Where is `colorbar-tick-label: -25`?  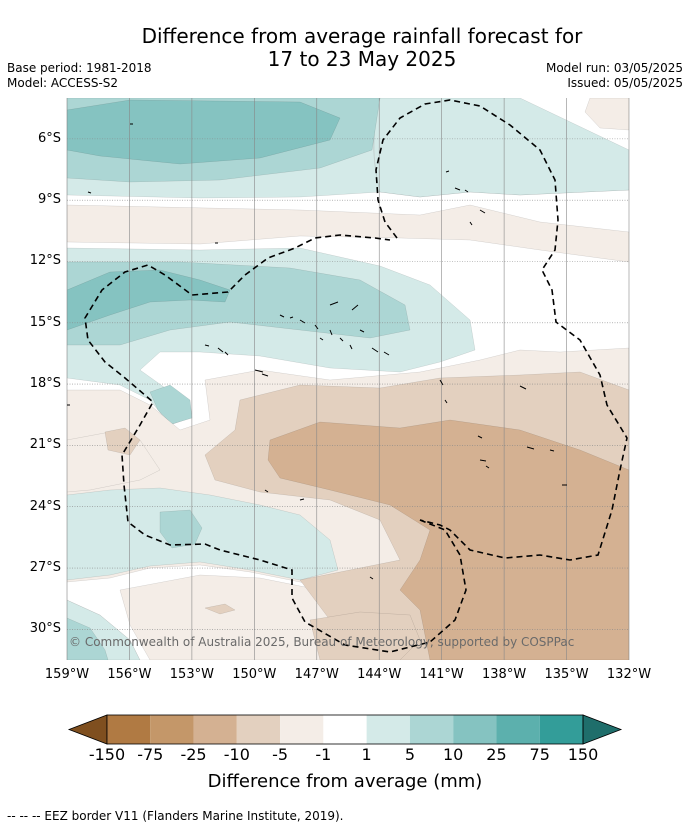
colorbar-tick-label: -25 is located at coordinates (193, 754).